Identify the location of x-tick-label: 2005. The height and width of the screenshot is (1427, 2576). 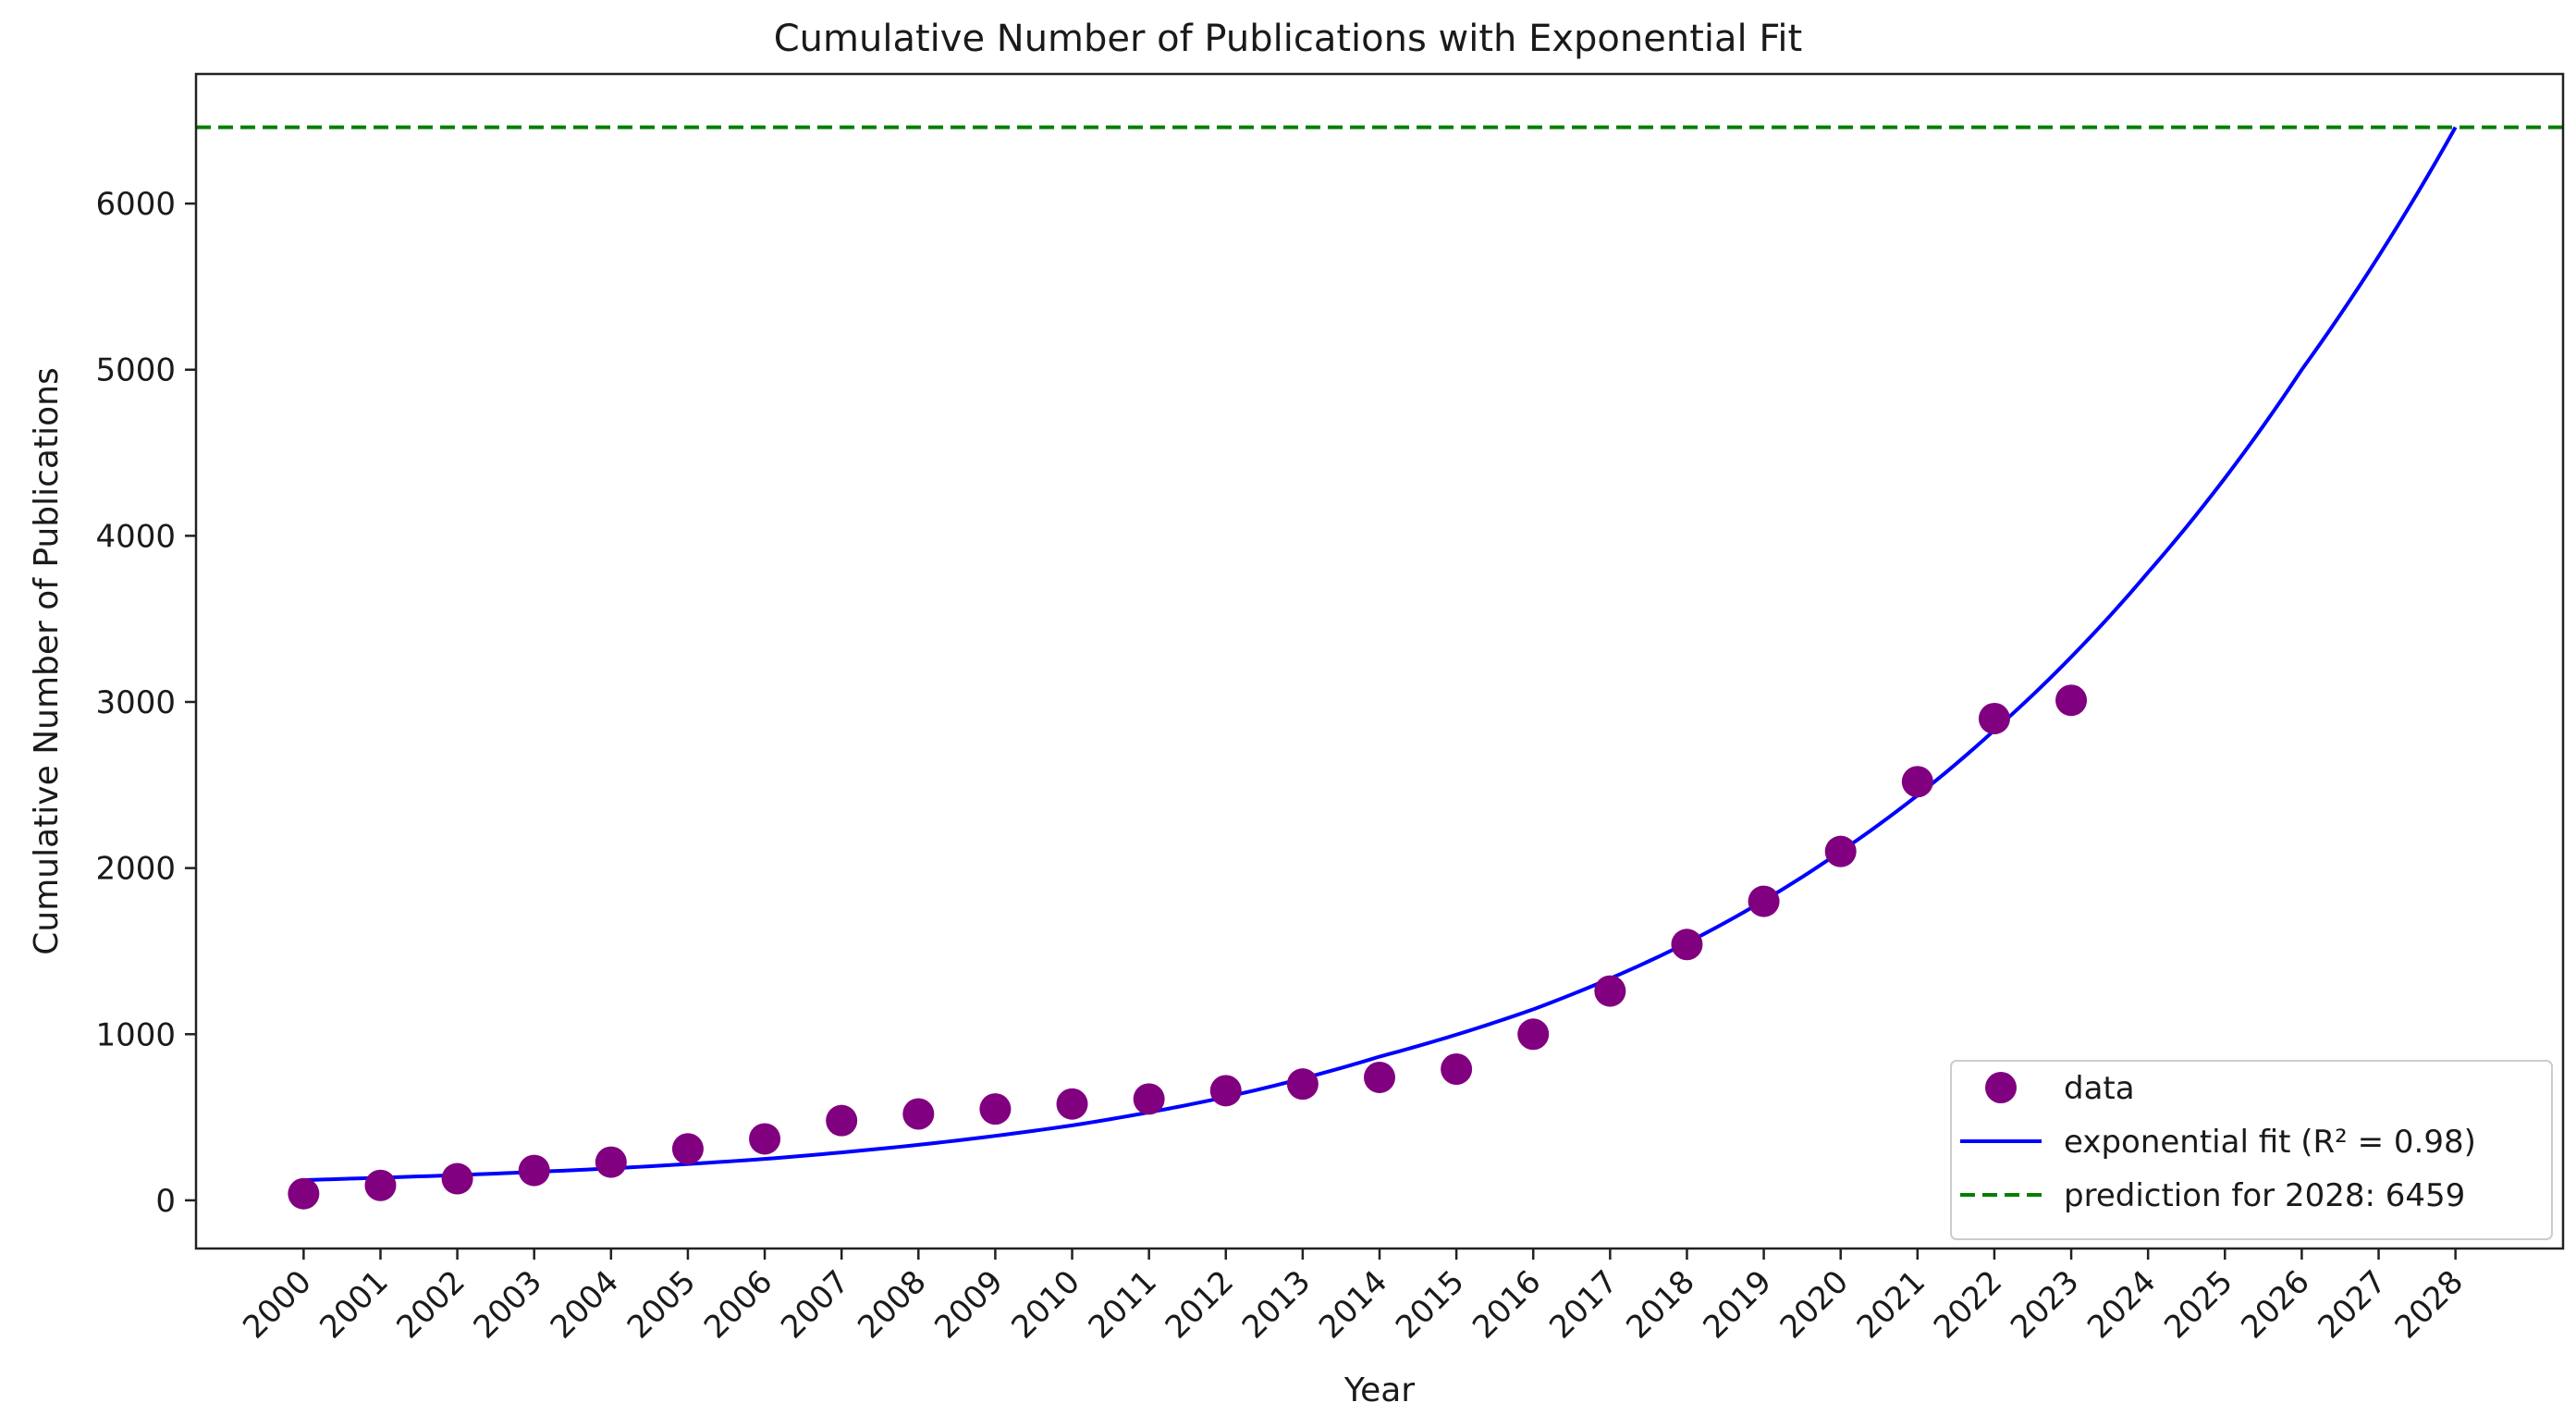
(661, 1304).